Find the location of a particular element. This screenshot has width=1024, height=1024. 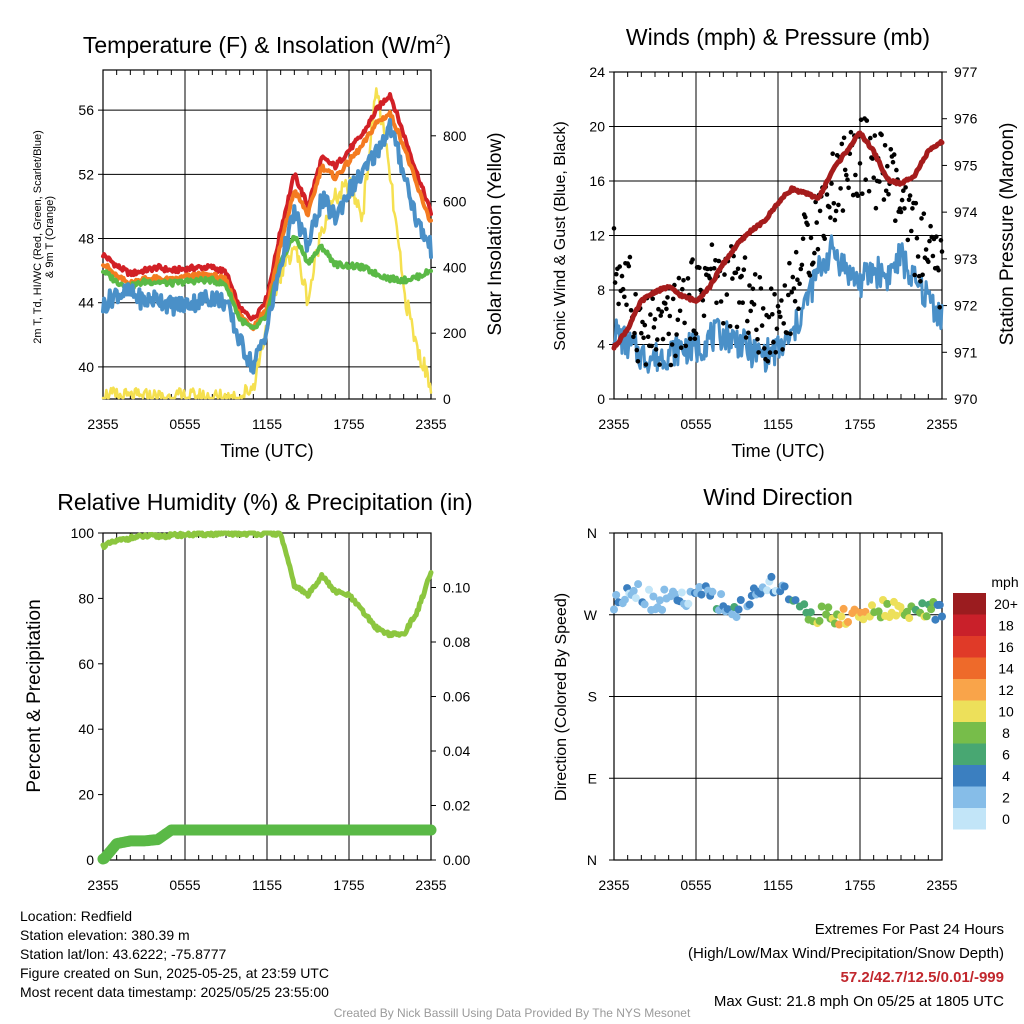

rh-x-tick-label: 1155 is located at coordinates (267, 885).